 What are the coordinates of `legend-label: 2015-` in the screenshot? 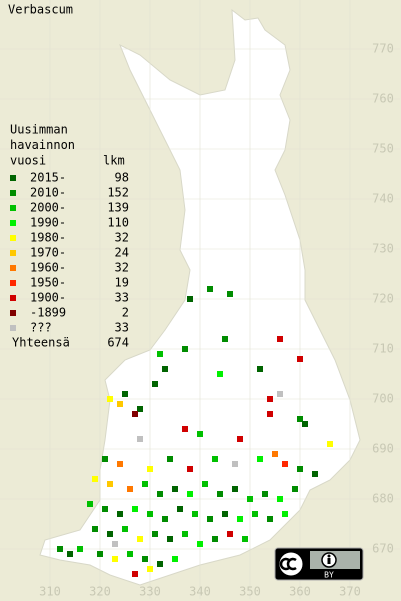 It's located at (48, 178).